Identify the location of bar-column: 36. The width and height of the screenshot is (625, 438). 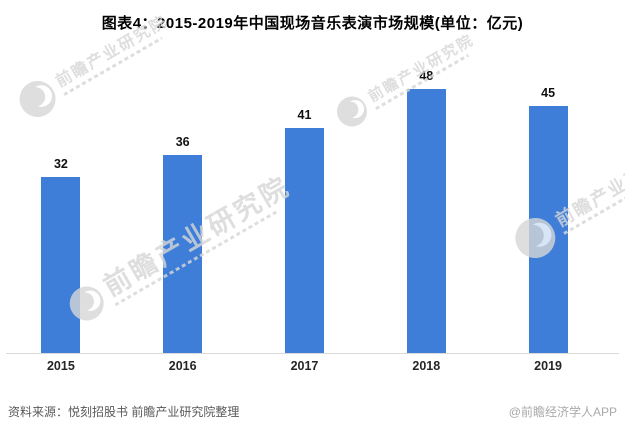
(183, 206).